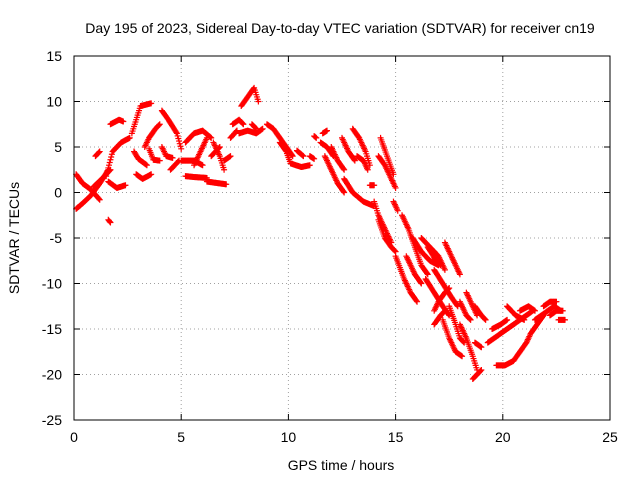 This screenshot has width=640, height=480. Describe the element at coordinates (289, 437) in the screenshot. I see `x-tick-label: 10` at that location.